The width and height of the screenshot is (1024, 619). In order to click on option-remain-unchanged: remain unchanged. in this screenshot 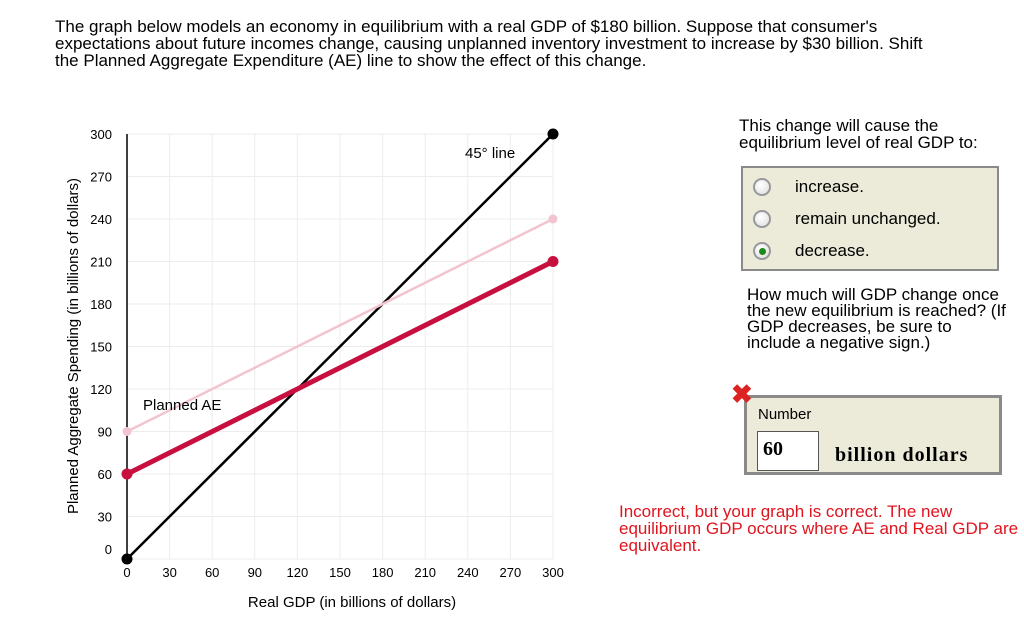, I will do `click(847, 219)`.